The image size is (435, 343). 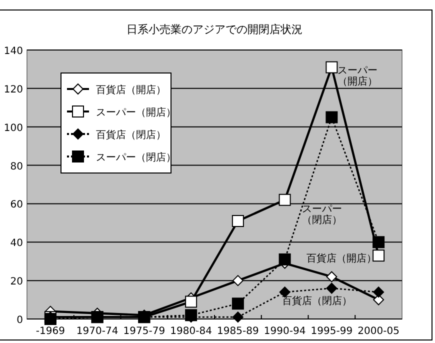 What do you see at coordinates (16, 166) in the screenshot?
I see `y-tick-label: 80` at bounding box center [16, 166].